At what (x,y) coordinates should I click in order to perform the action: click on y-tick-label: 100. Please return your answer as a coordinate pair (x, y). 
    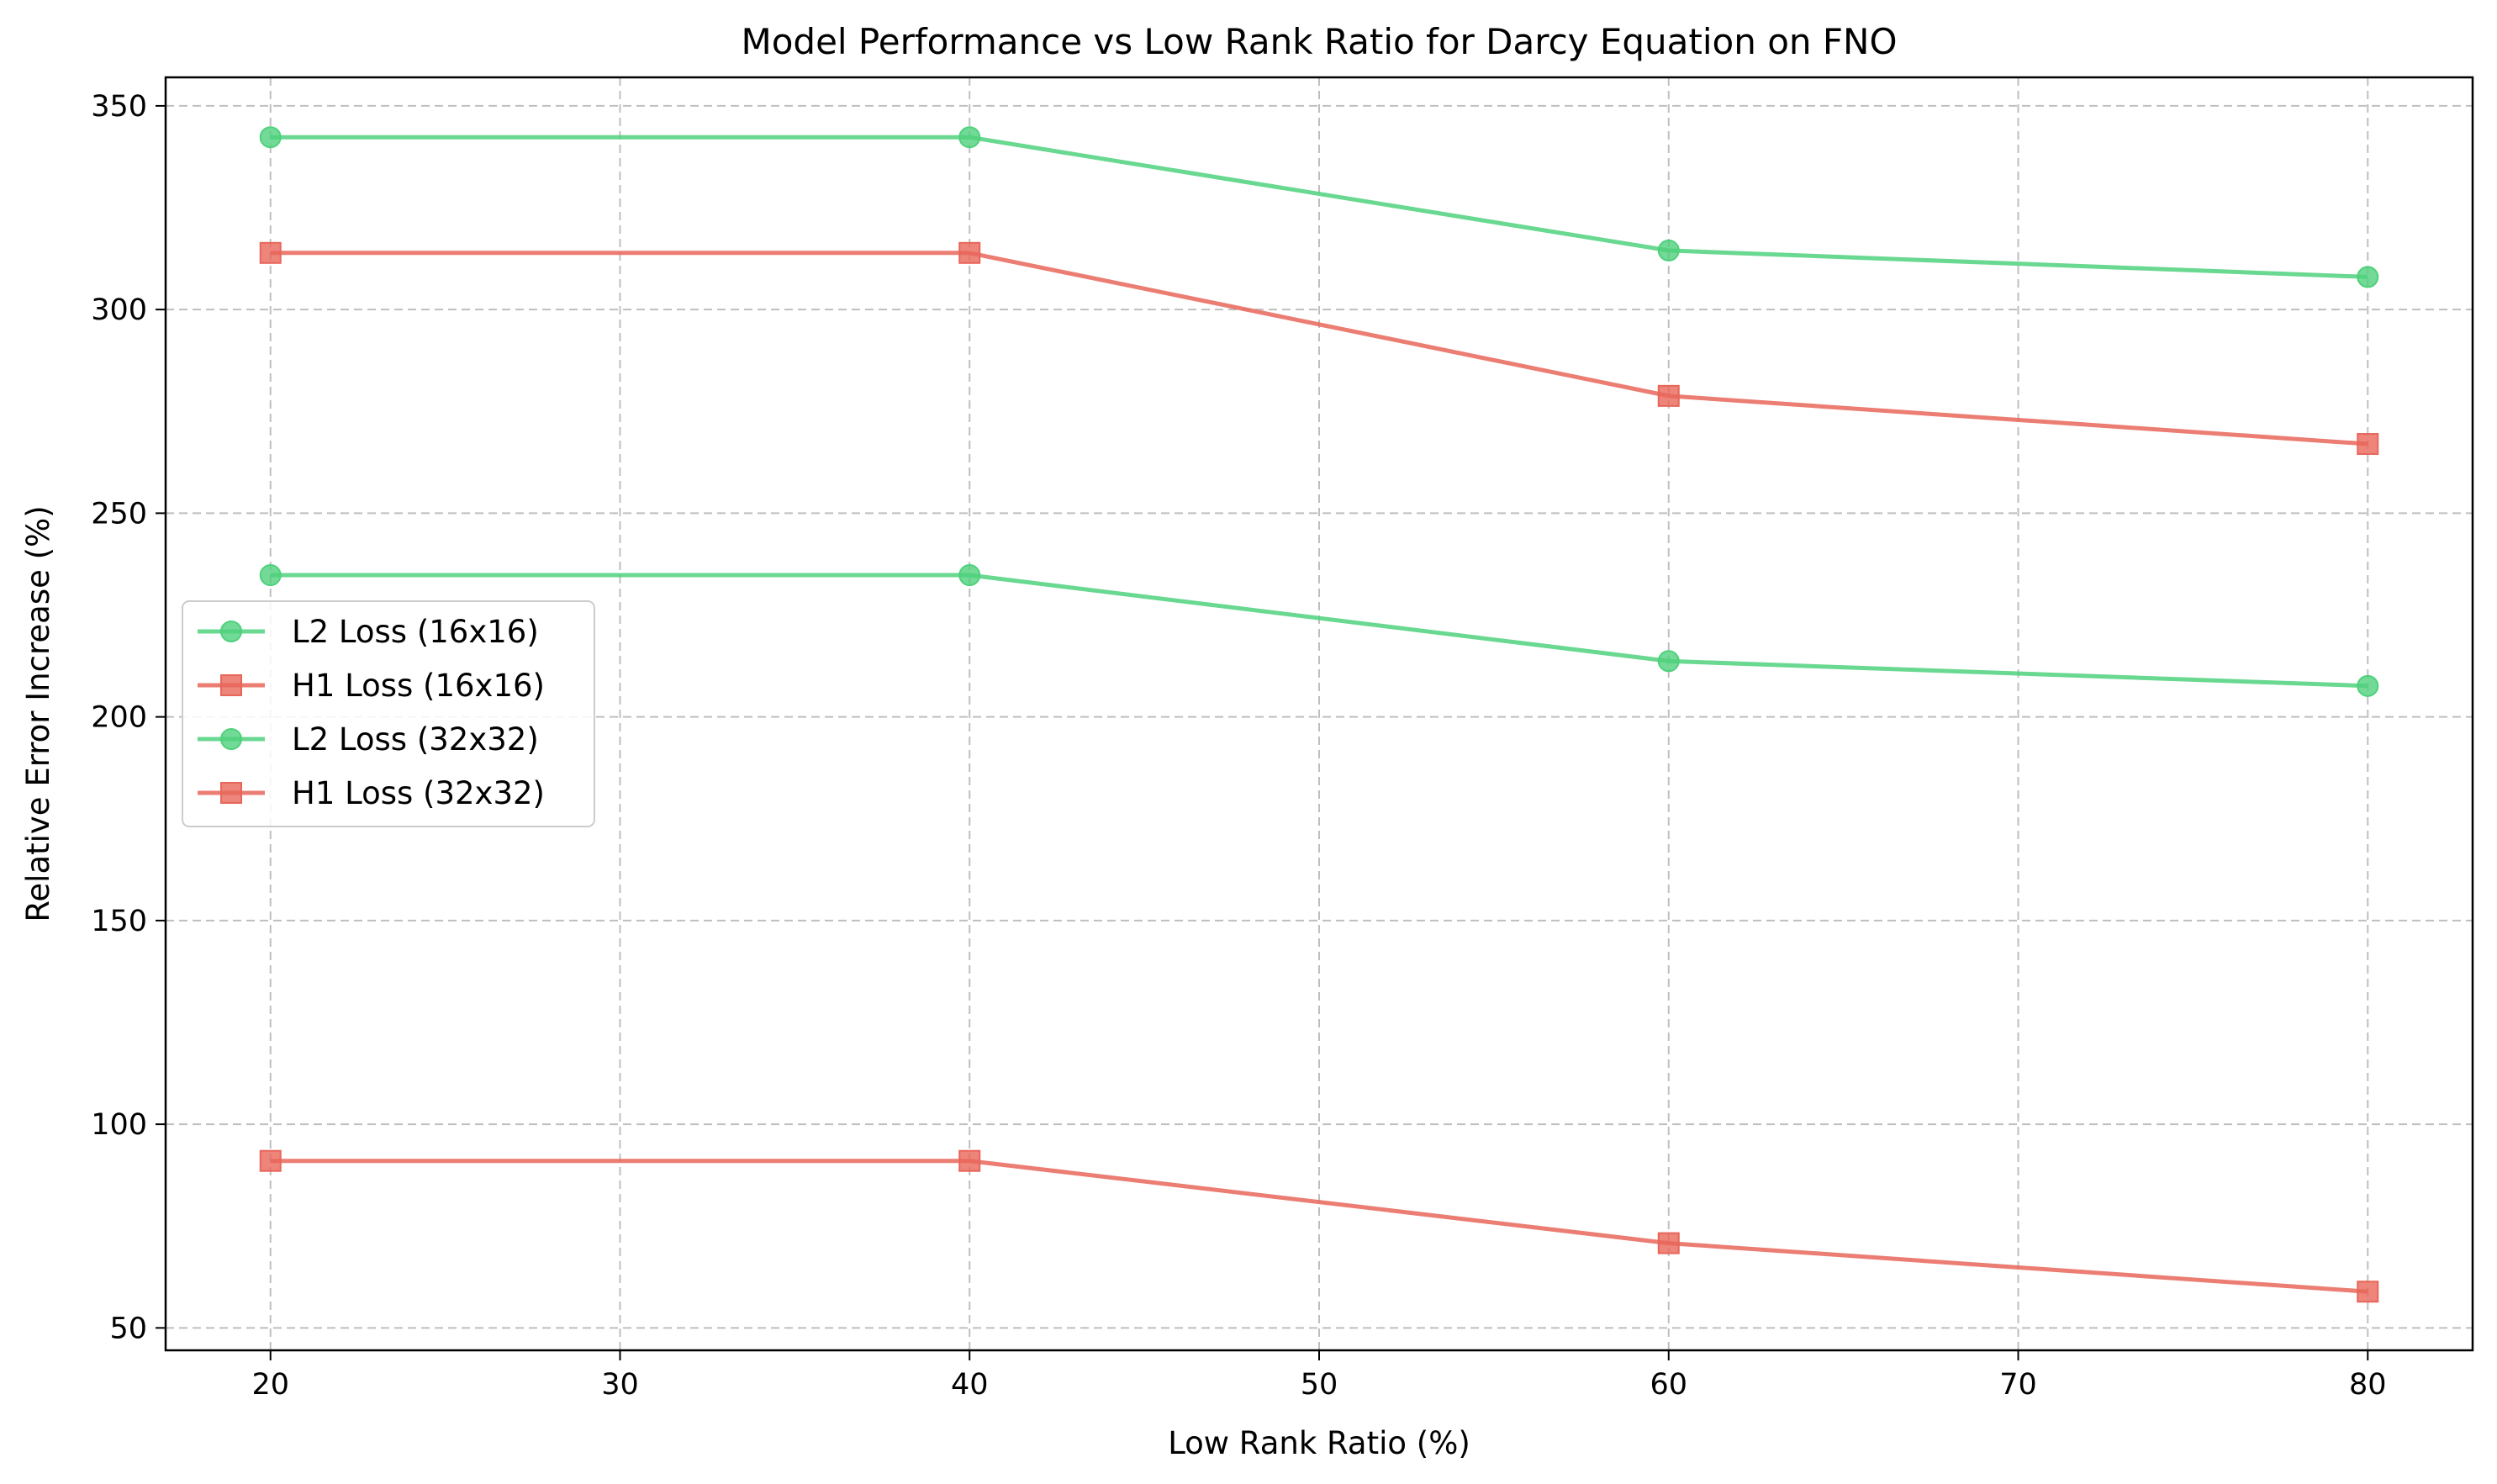
    Looking at the image, I should click on (119, 1125).